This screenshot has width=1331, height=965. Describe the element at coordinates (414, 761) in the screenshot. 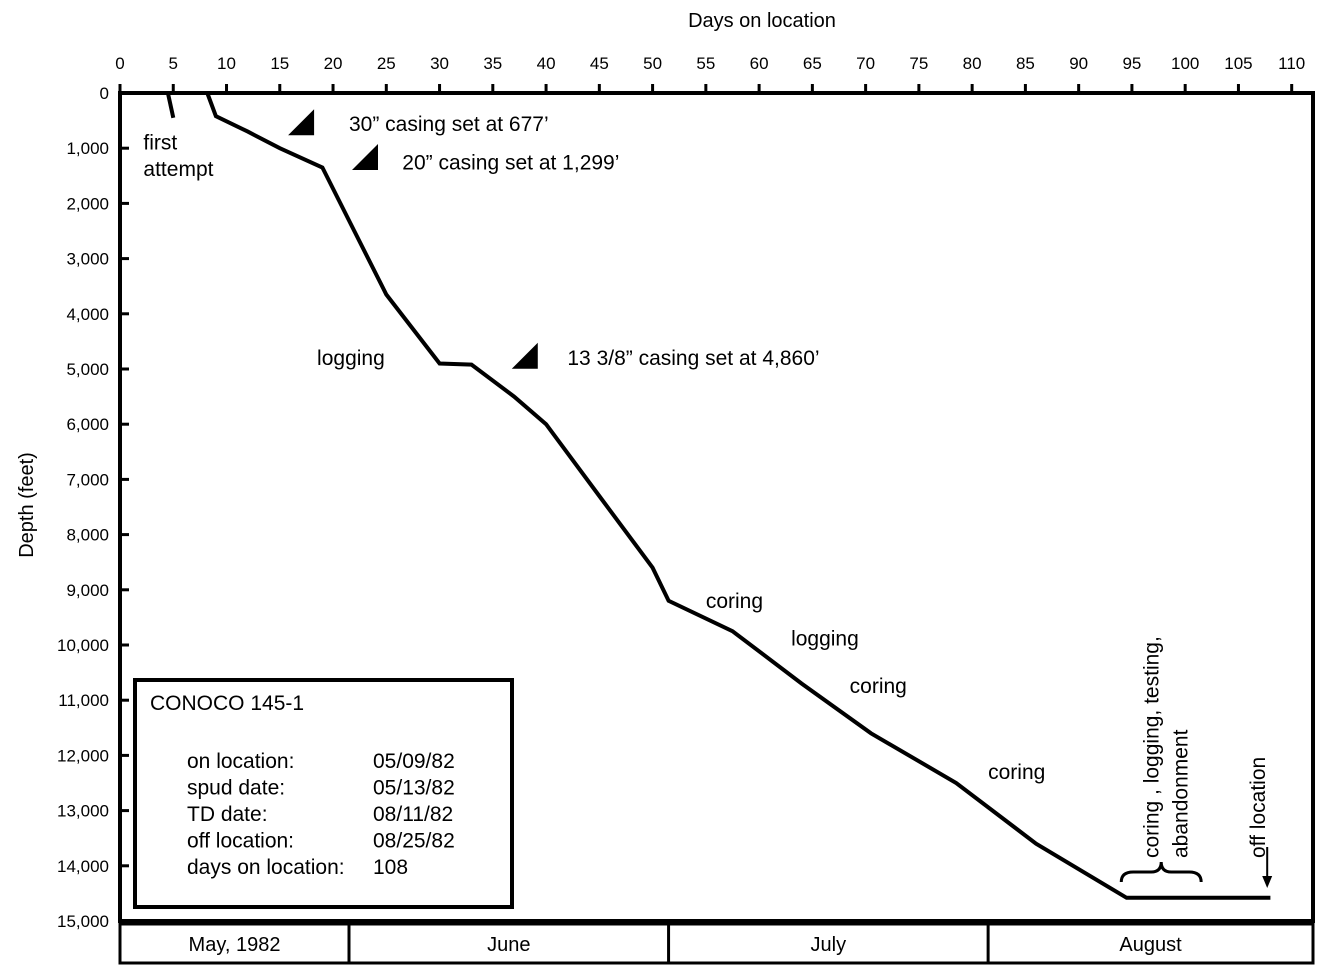

I see `info-value: 05/09/82` at that location.